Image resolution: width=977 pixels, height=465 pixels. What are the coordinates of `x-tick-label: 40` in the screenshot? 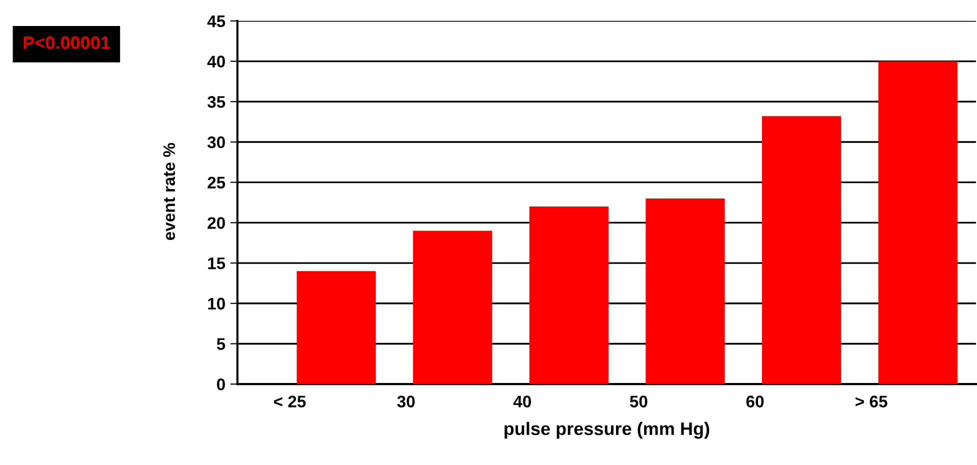 It's located at (522, 402).